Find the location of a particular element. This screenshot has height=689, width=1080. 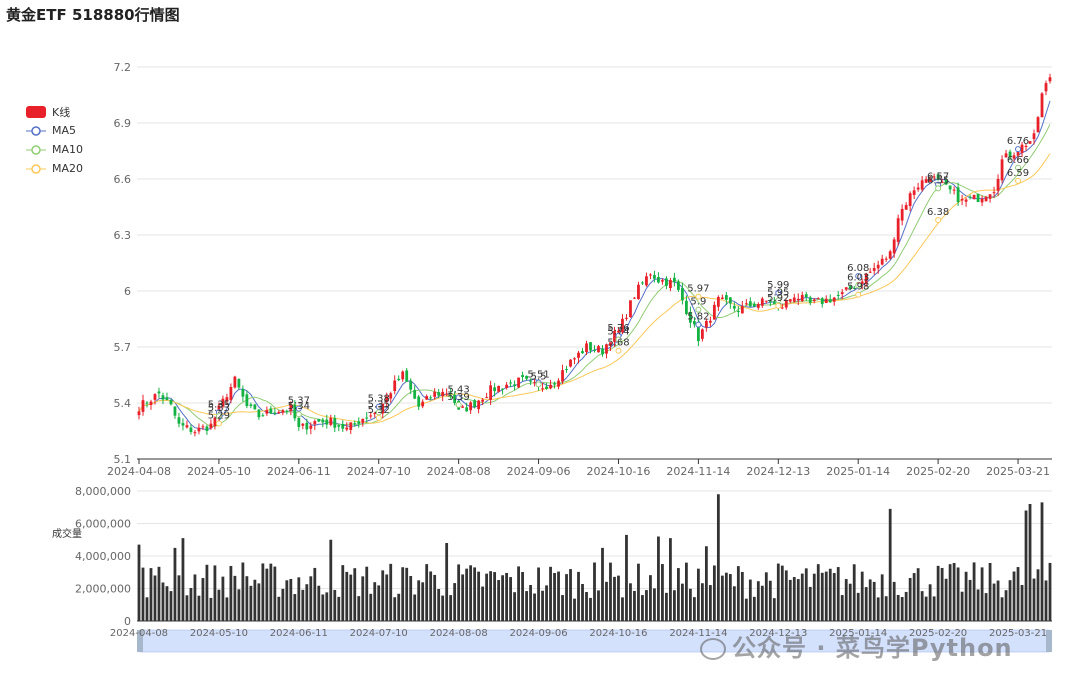

ma-marker-label: 6.76 is located at coordinates (1018, 141).